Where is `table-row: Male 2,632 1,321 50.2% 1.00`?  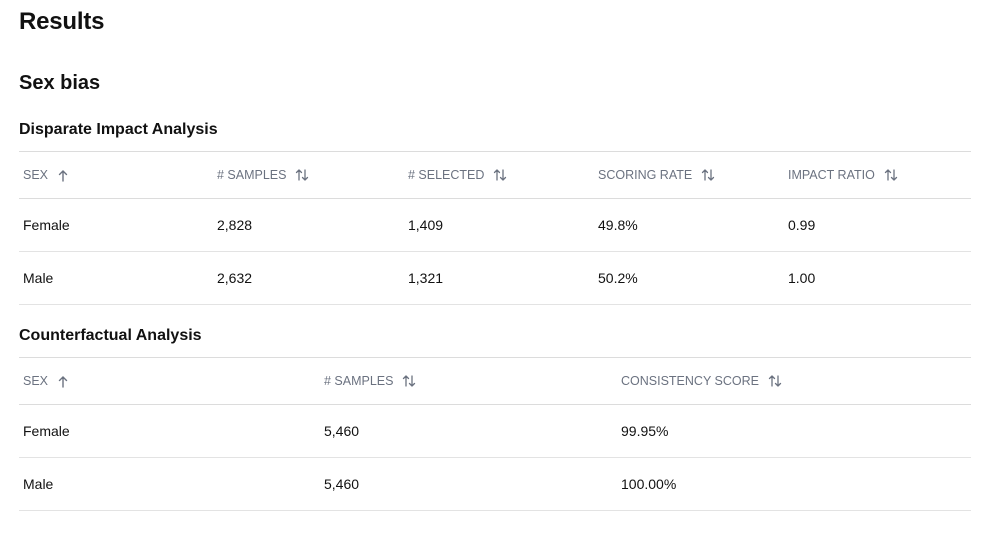
table-row: Male 2,632 1,321 50.2% 1.00 is located at coordinates (495, 278).